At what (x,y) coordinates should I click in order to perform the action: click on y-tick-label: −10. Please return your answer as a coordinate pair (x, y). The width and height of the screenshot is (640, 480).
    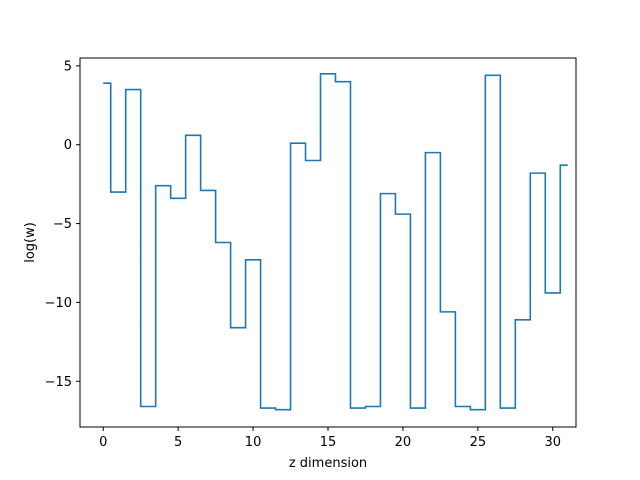
    Looking at the image, I should click on (58, 303).